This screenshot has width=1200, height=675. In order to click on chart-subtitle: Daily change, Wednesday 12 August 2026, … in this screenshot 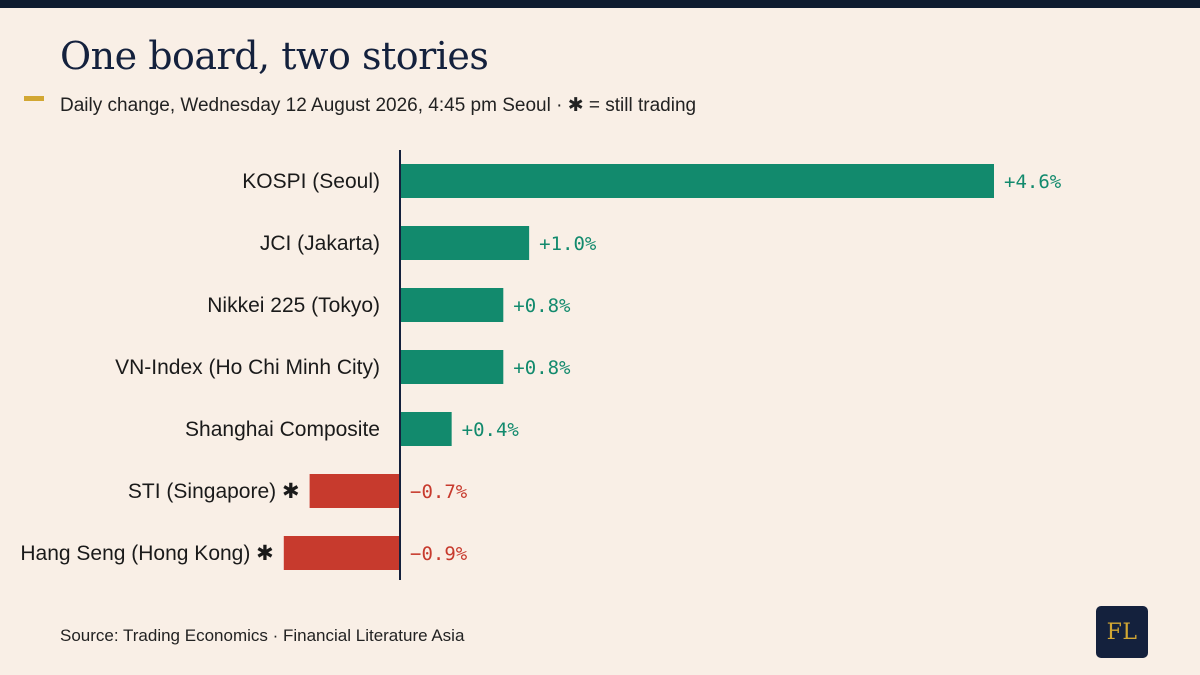, I will do `click(378, 105)`.